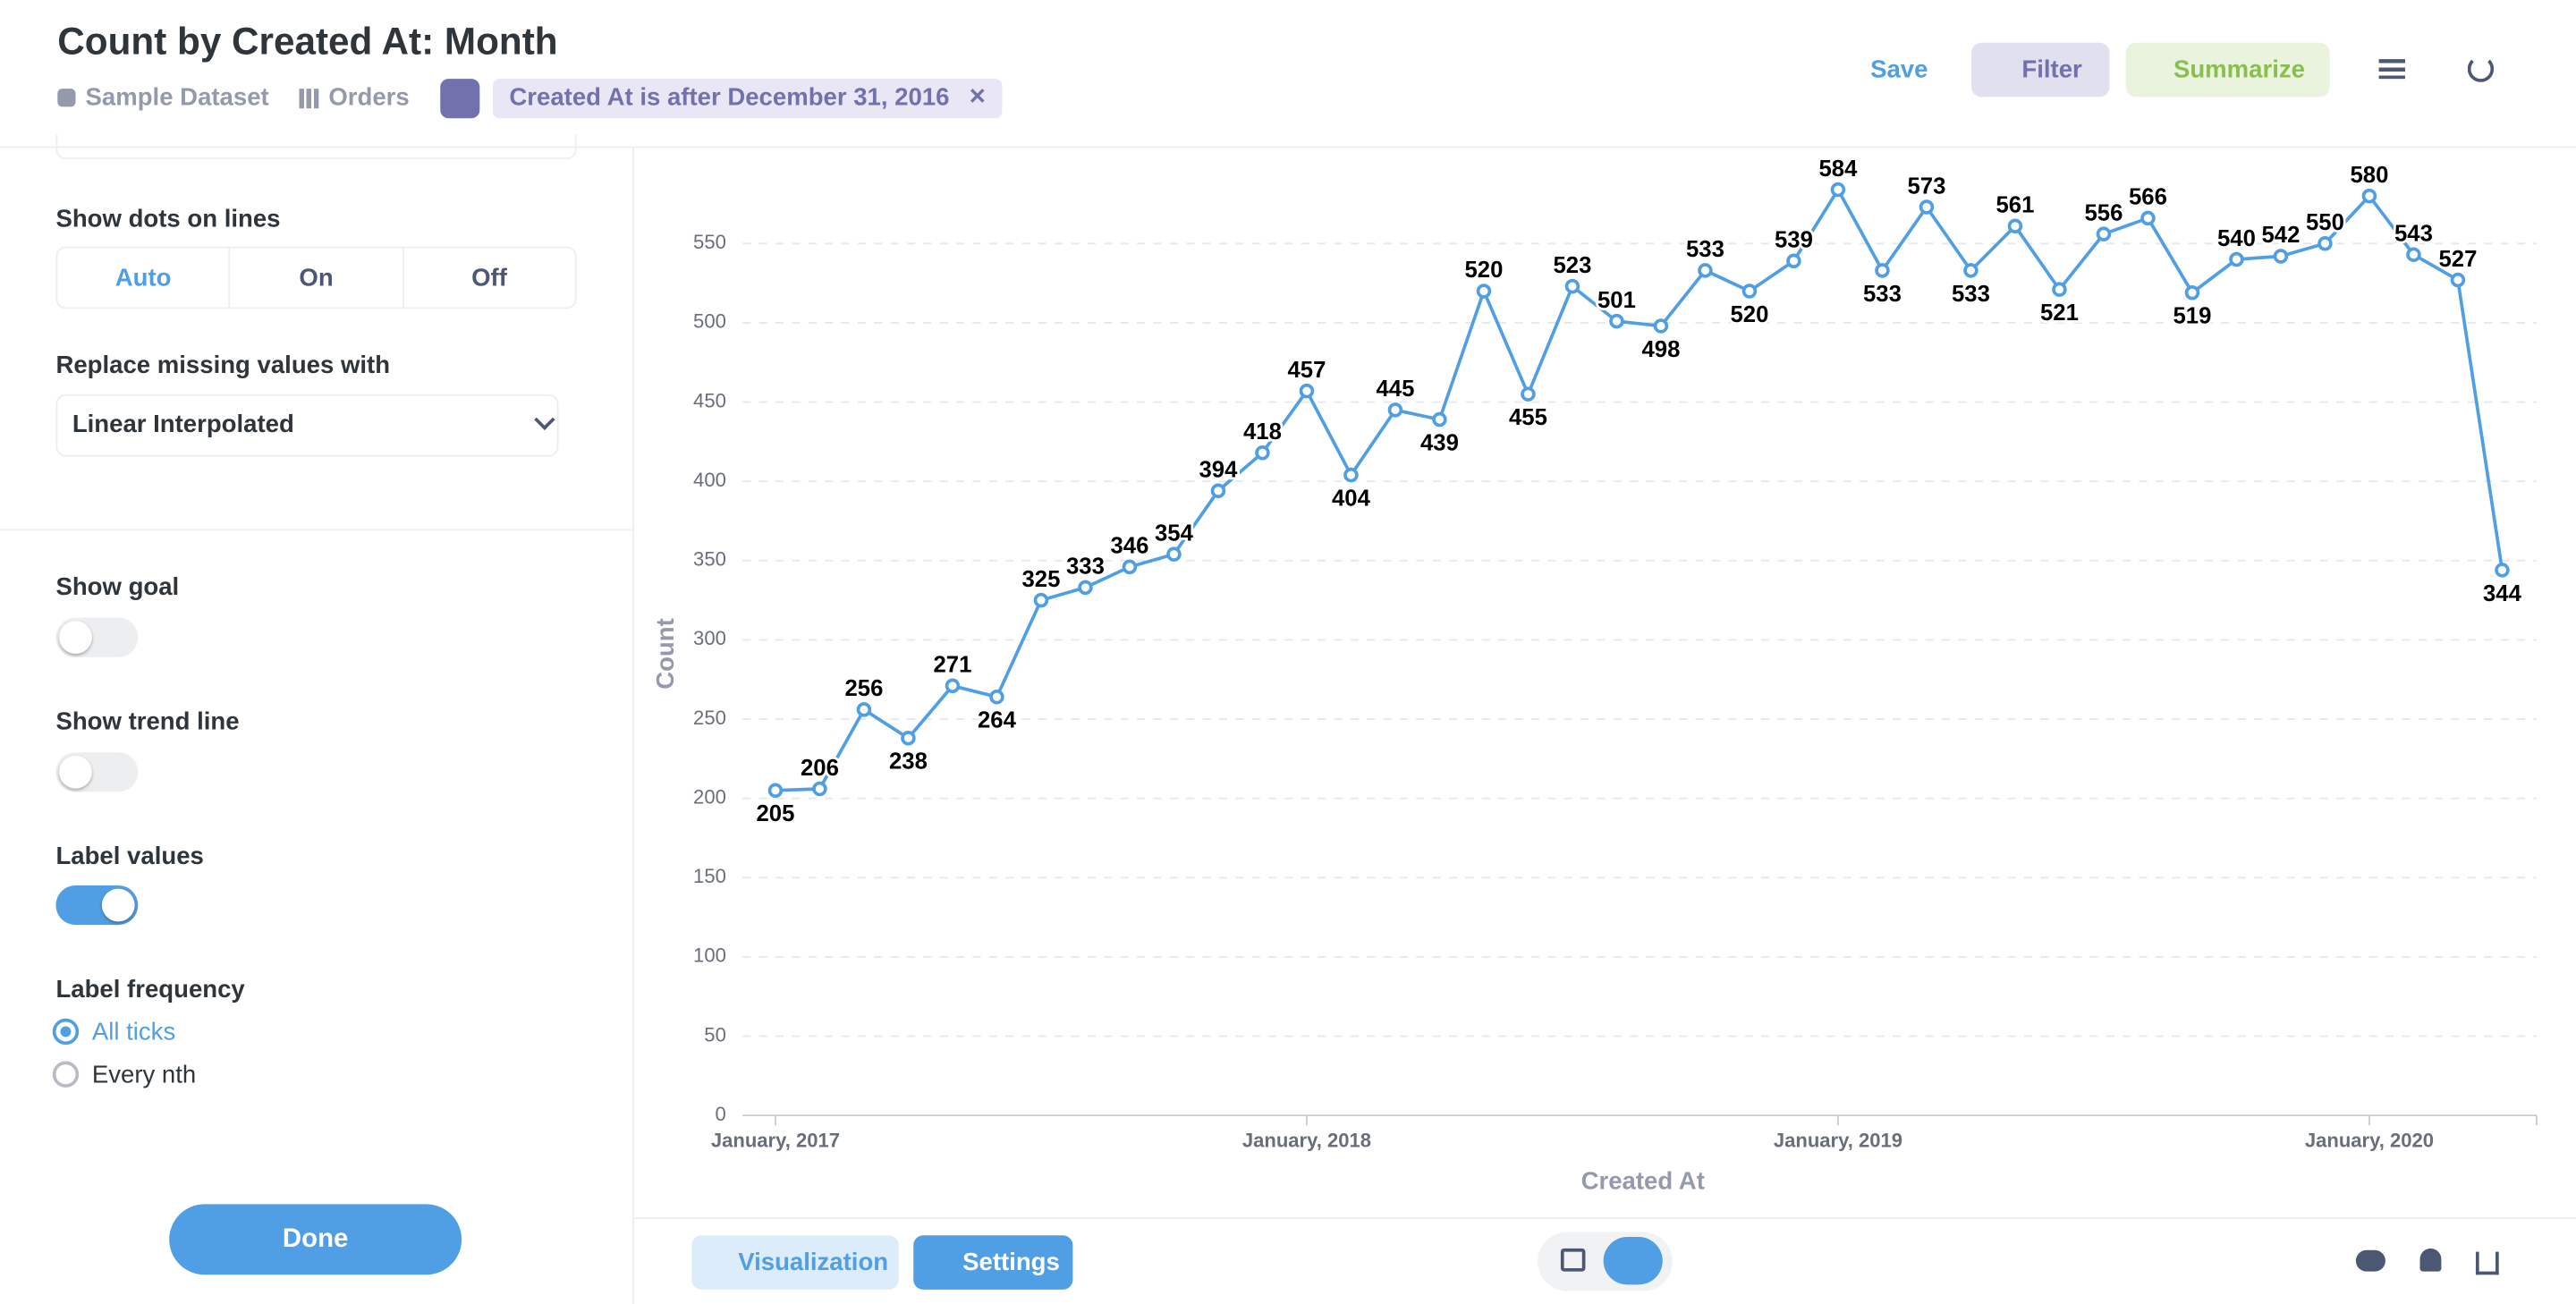  Describe the element at coordinates (1439, 443) in the screenshot. I see `value-label: 439` at that location.